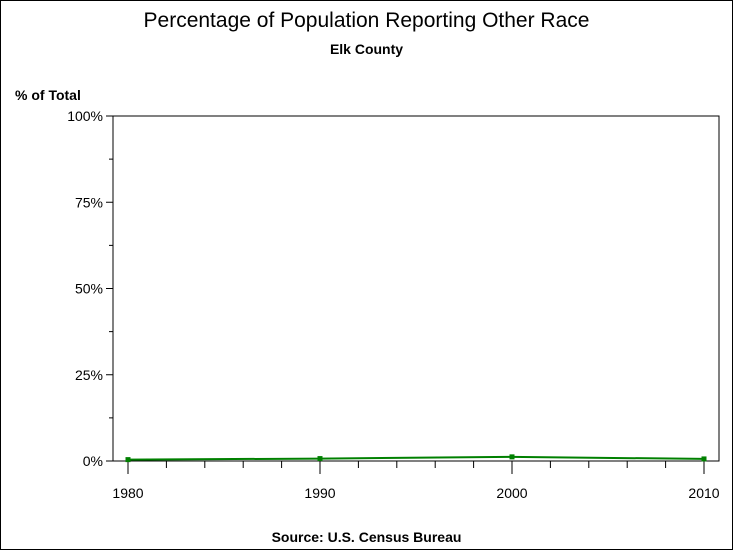  I want to click on chart-subtitle: Elk County, so click(366, 49).